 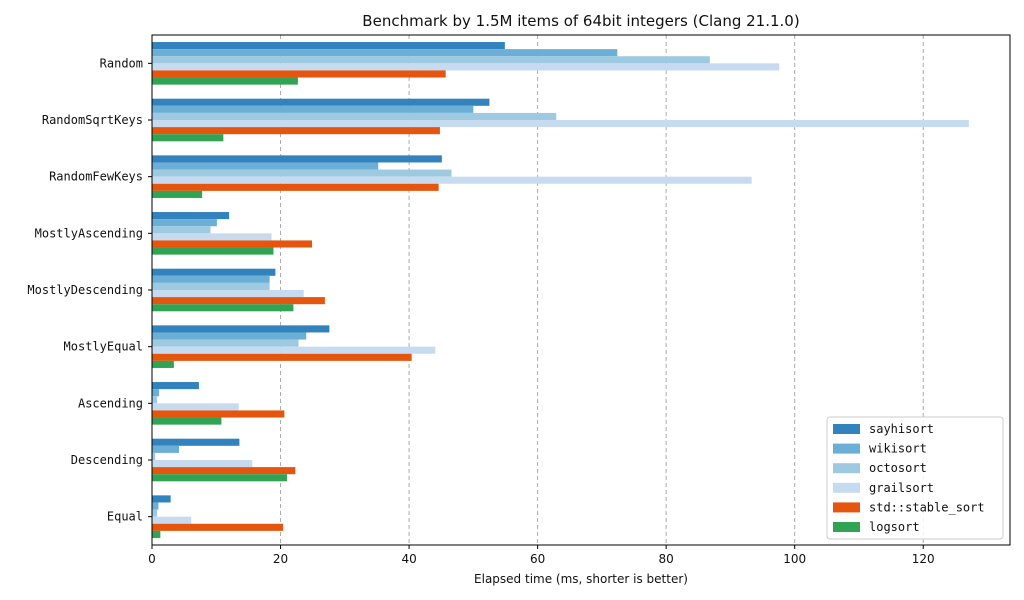 I want to click on x-axis-label: Elapsed time (ms, shorter is better), so click(x=581, y=579).